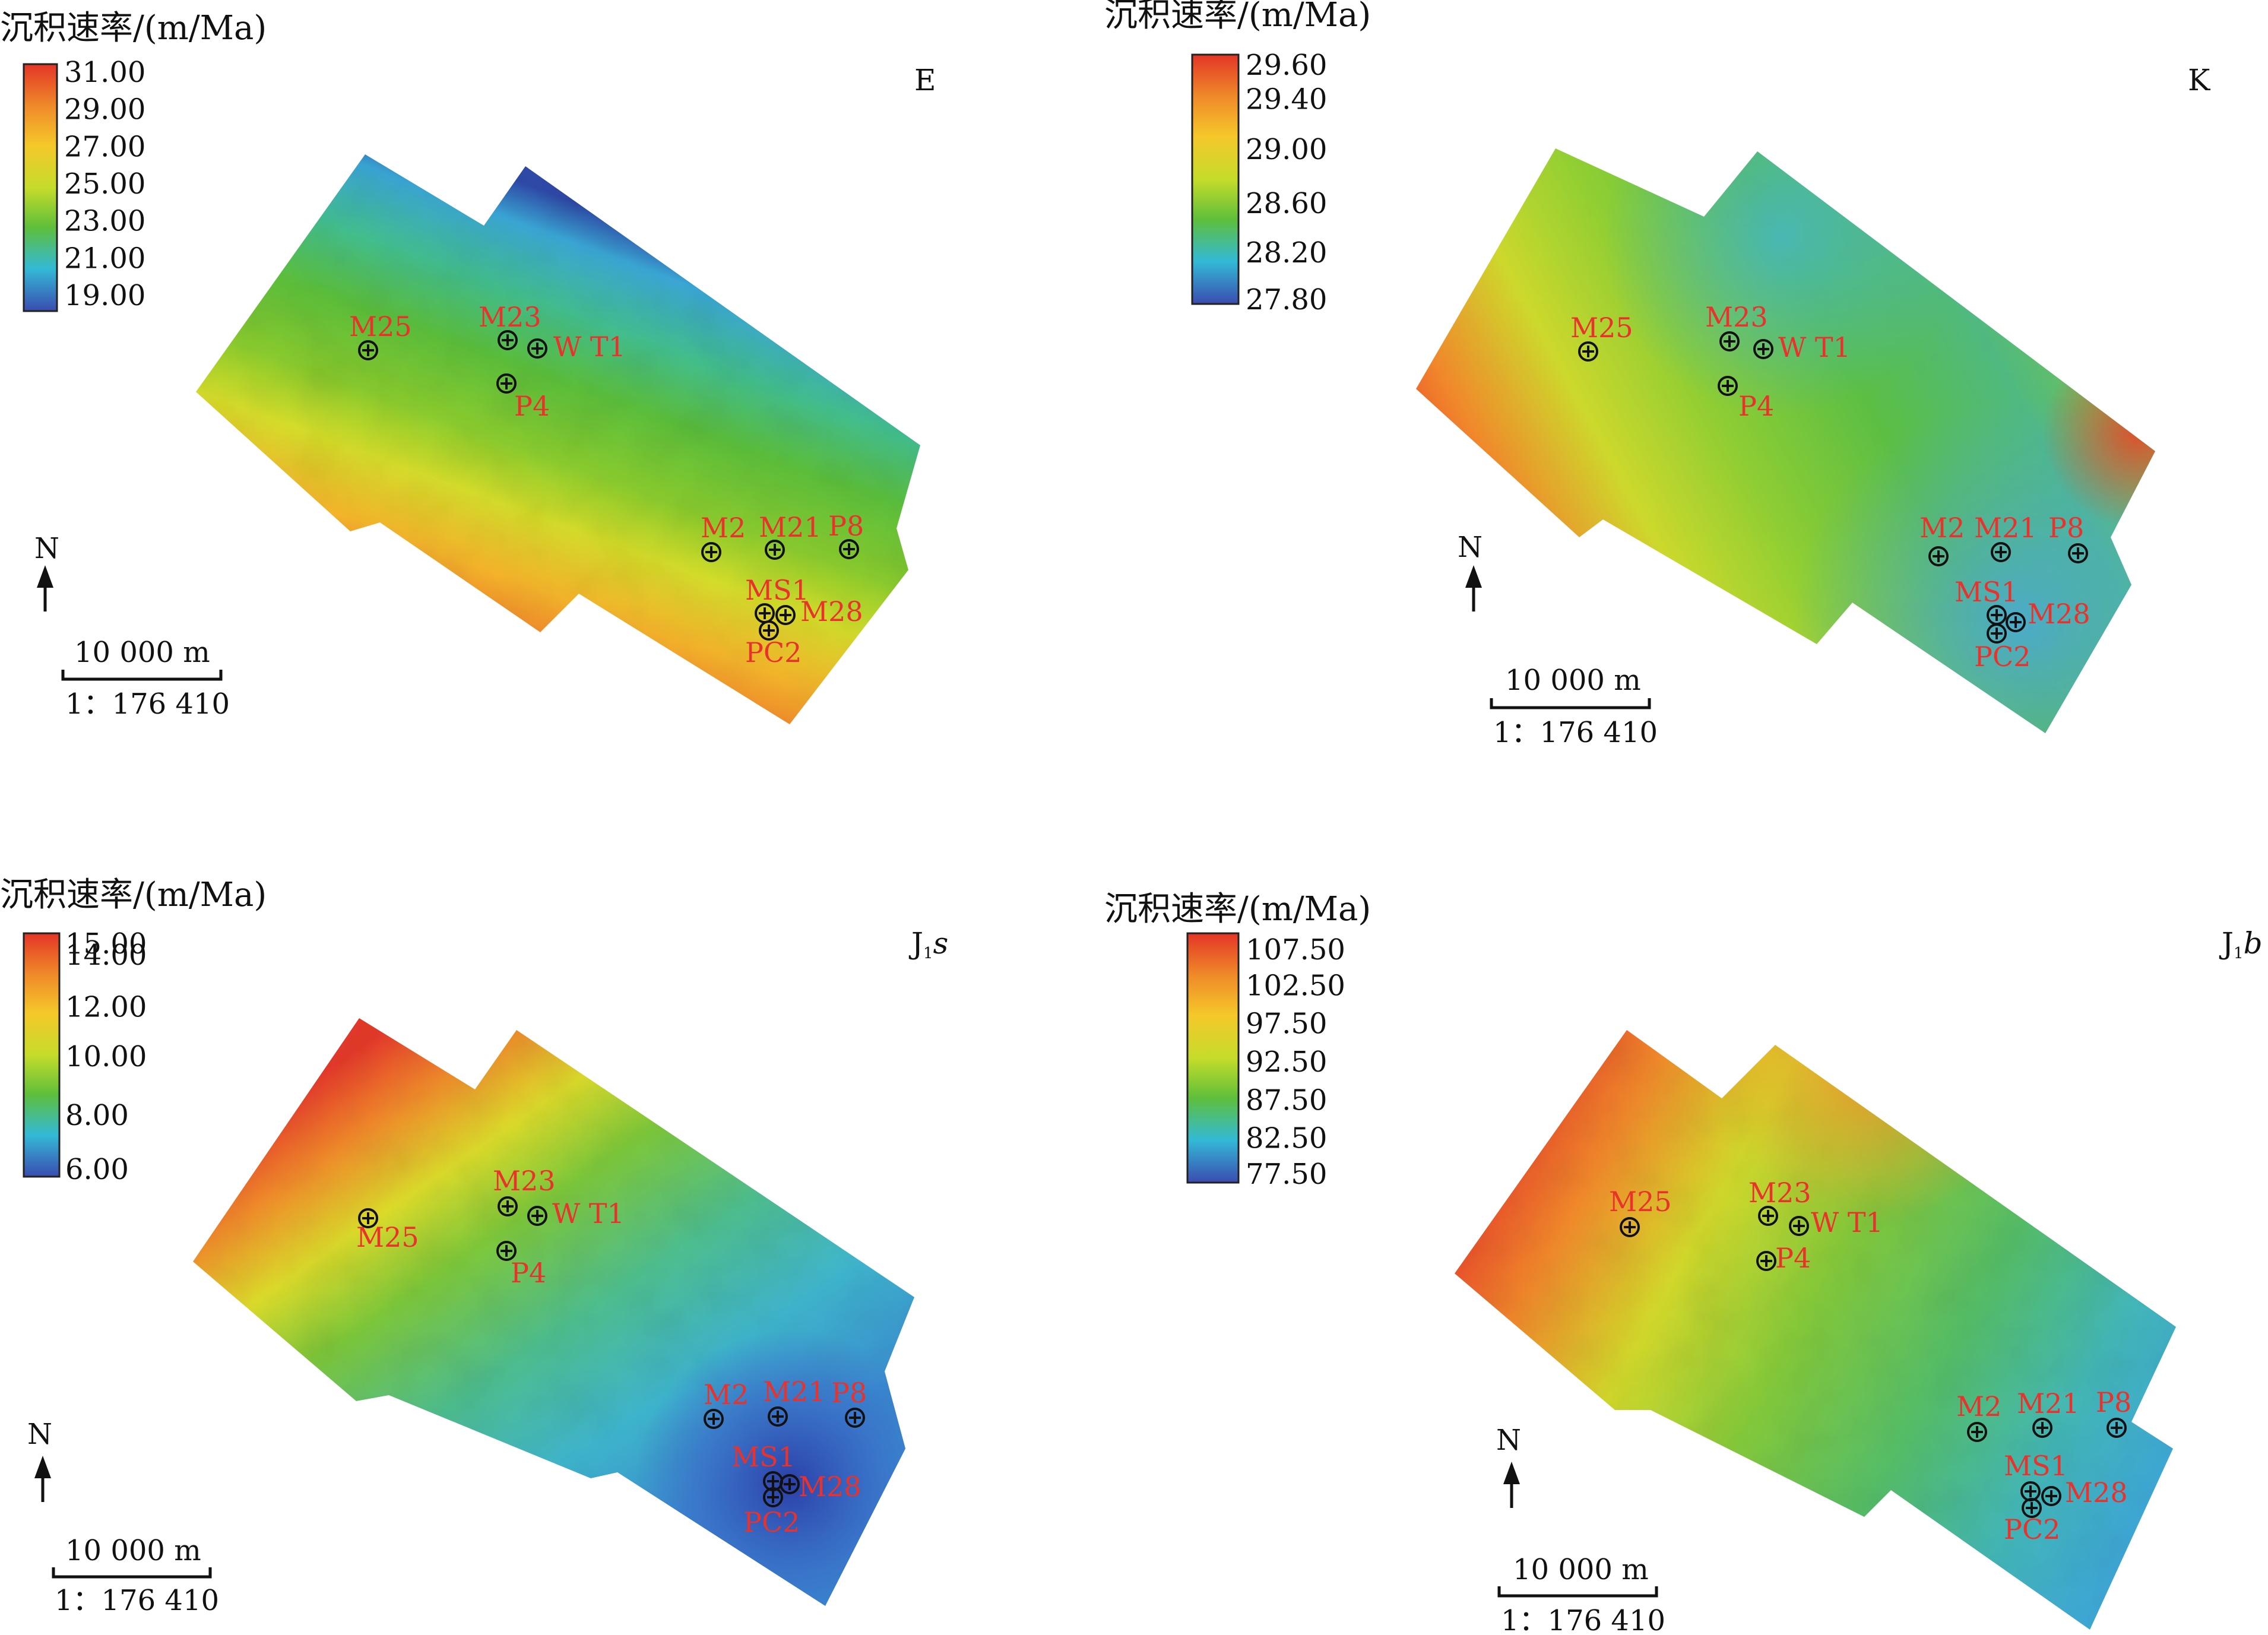 The width and height of the screenshot is (2268, 1635). I want to click on legend-tick-label: 82.50, so click(1286, 1138).